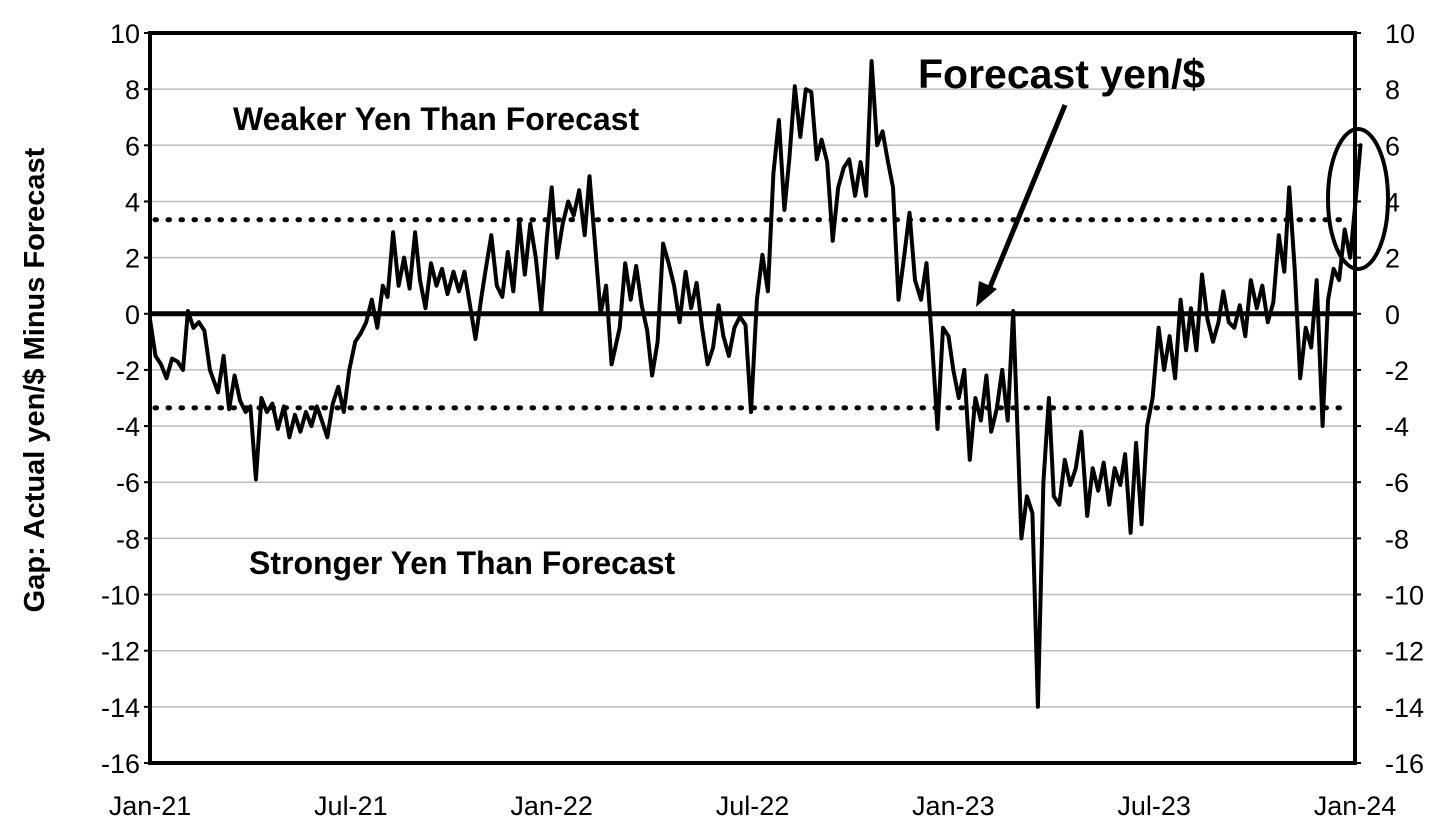 This screenshot has width=1449, height=837. What do you see at coordinates (1392, 315) in the screenshot?
I see `y-tick-label-right: 0` at bounding box center [1392, 315].